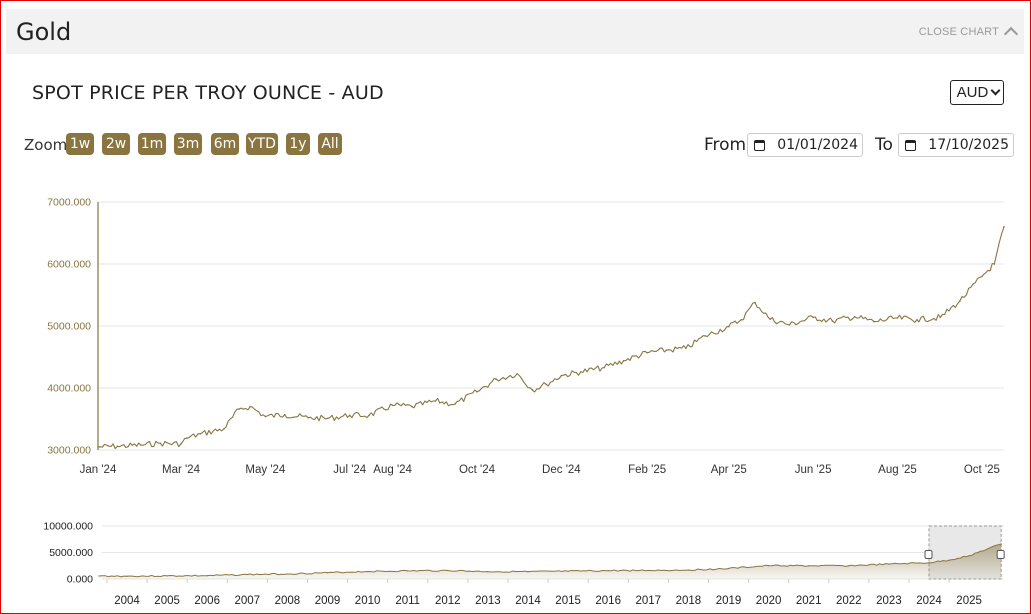  What do you see at coordinates (225, 144) in the screenshot?
I see `zoom-6m-button: 6m` at bounding box center [225, 144].